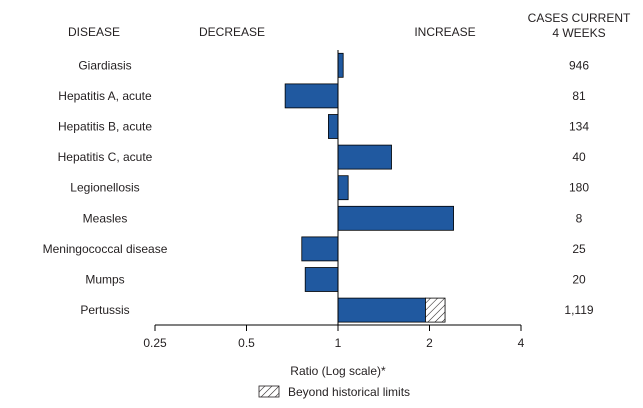  Describe the element at coordinates (105, 249) in the screenshot. I see `category-label: Meningococcal disease` at that location.